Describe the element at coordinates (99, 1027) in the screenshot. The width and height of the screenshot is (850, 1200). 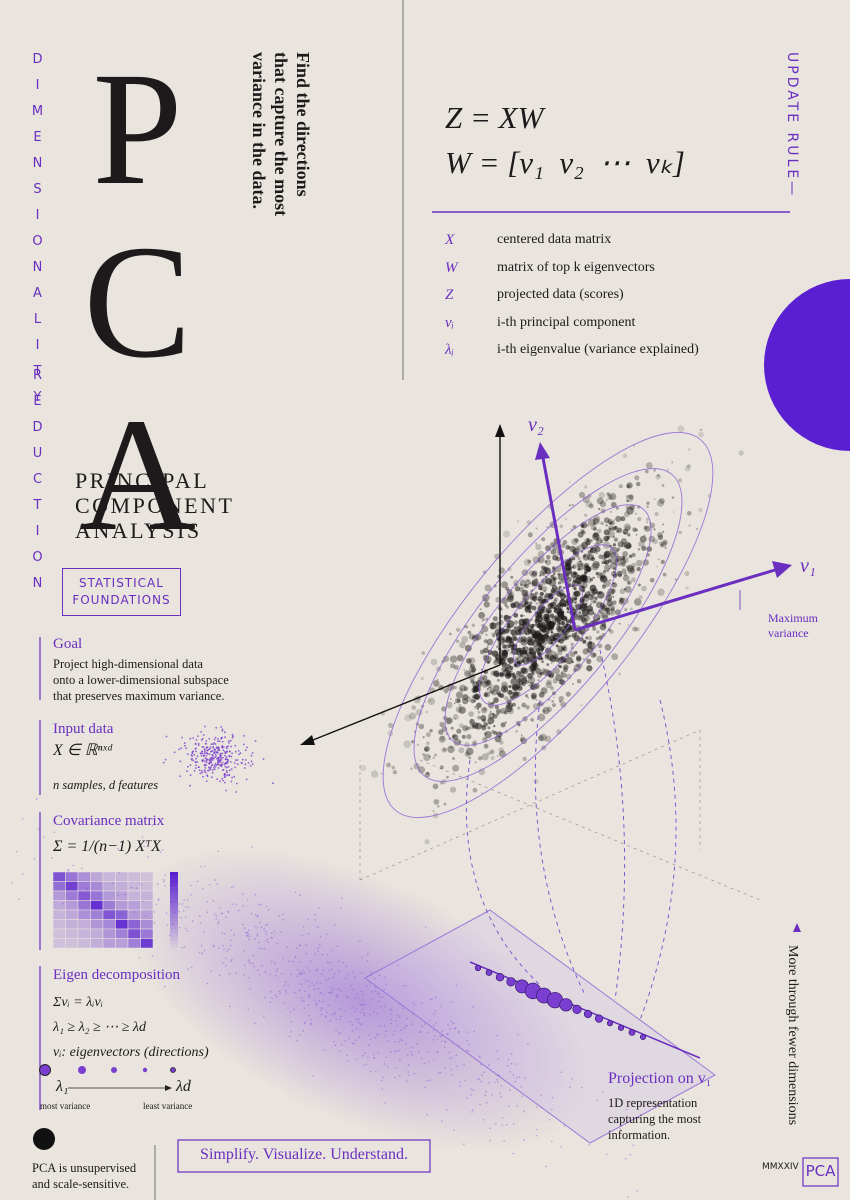
I see `eigen-line: λ₁ ≥ λ₂ ≥ ⋯ ≥ λd` at that location.